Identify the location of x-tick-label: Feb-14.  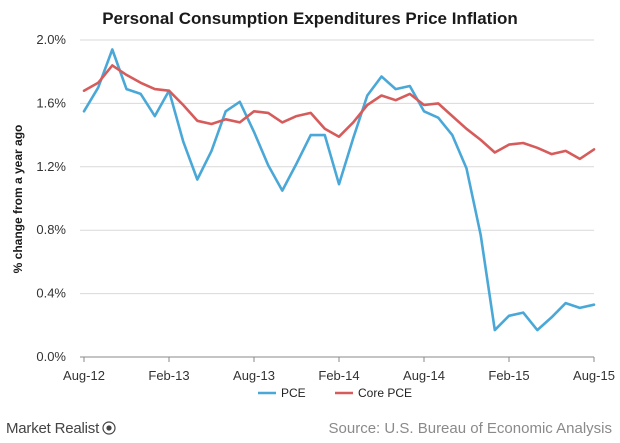
(338, 375).